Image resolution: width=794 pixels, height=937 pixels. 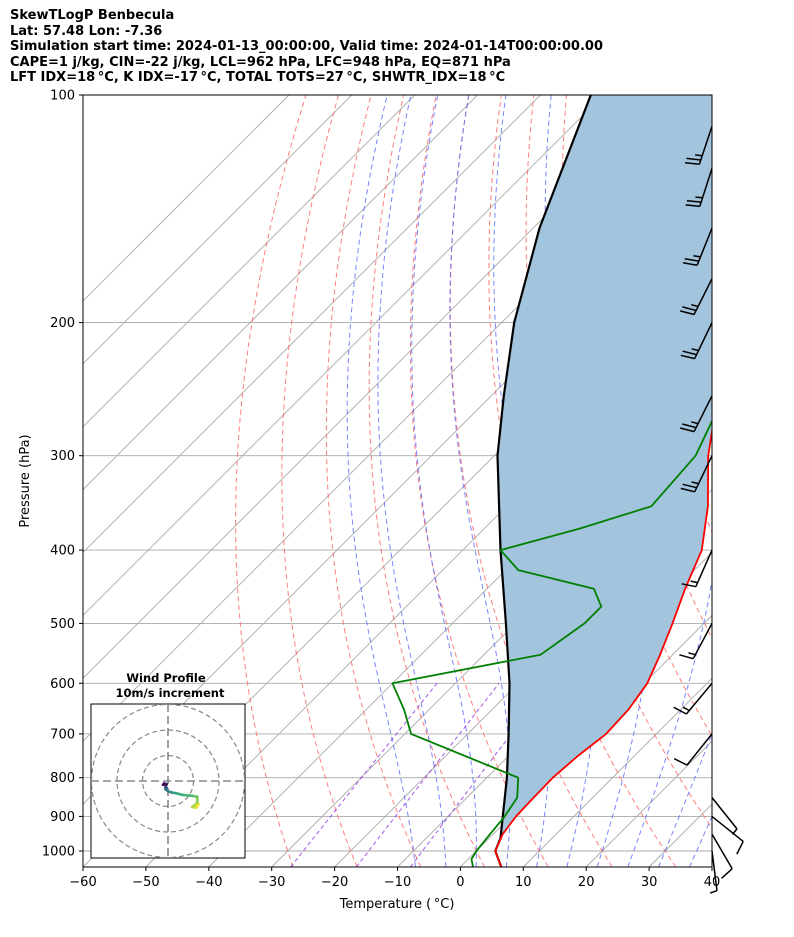 What do you see at coordinates (712, 882) in the screenshot?
I see `x-tick-label: 40` at bounding box center [712, 882].